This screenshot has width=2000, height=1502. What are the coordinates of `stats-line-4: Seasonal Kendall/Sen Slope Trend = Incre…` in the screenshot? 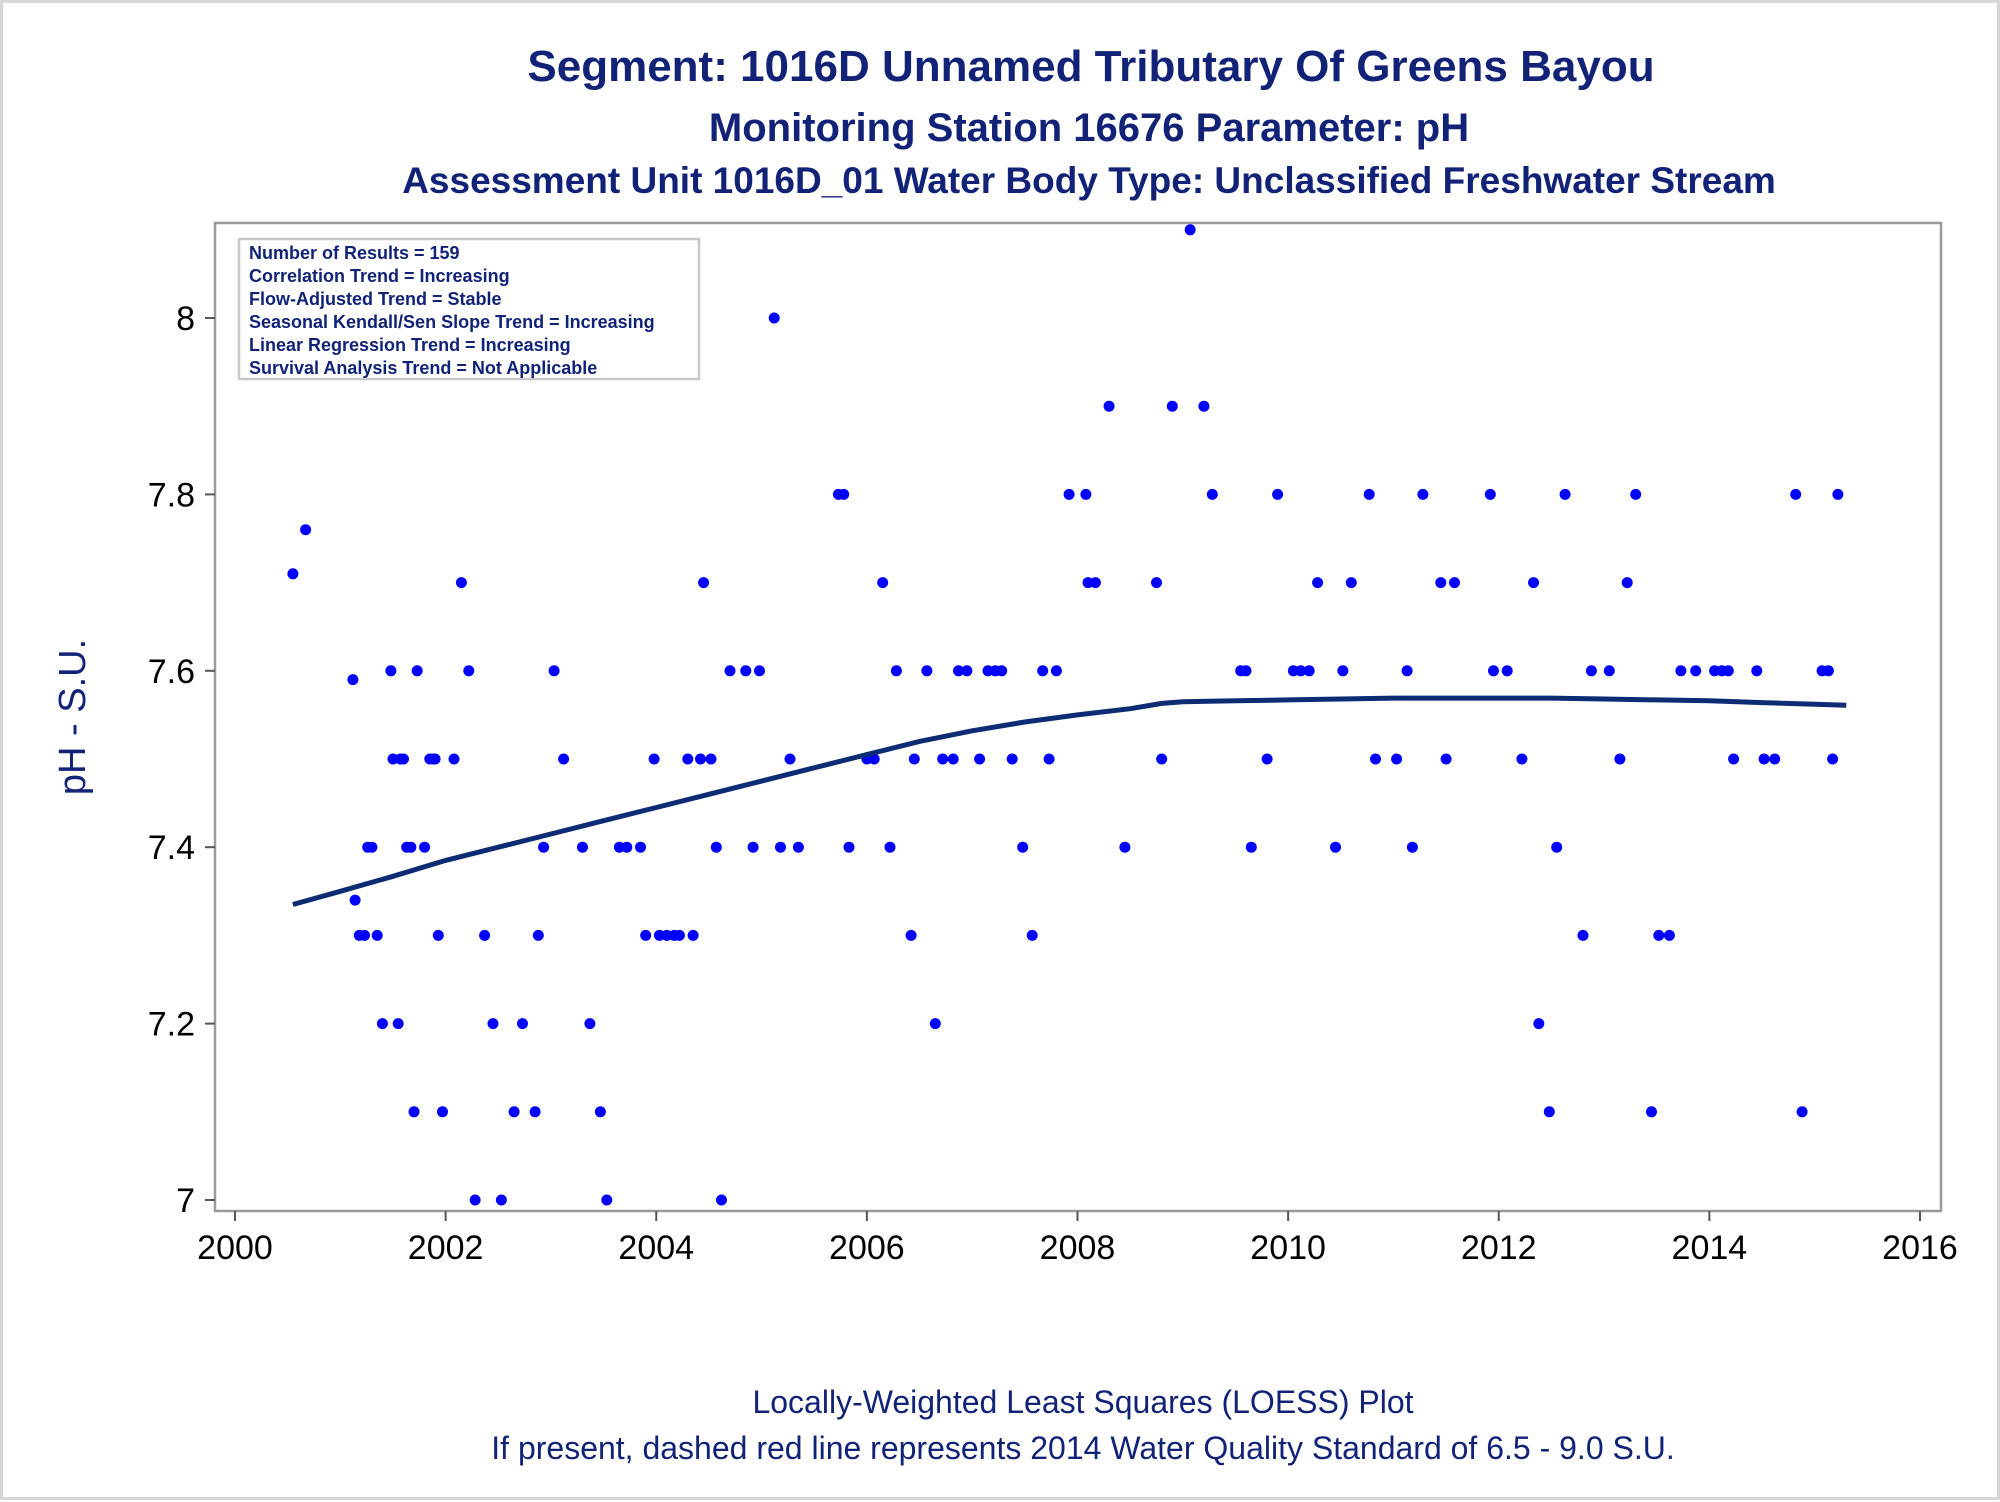 It's located at (452, 322).